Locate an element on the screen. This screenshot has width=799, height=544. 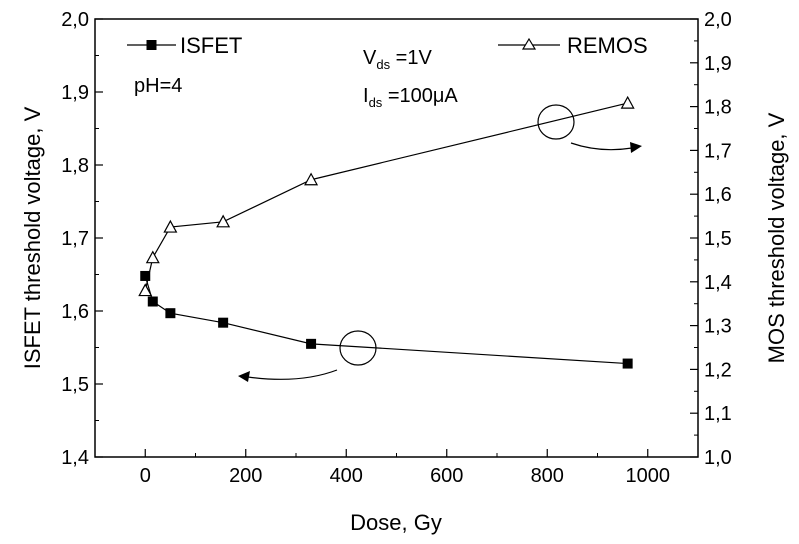
ph-annotation: pH=4 is located at coordinates (158, 86).